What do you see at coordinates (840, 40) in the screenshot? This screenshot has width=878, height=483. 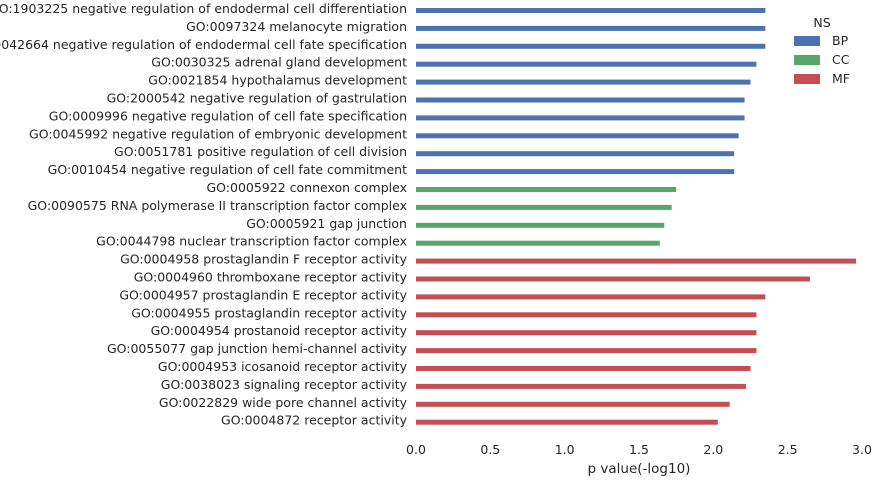 I see `legend-label-bp: BP` at bounding box center [840, 40].